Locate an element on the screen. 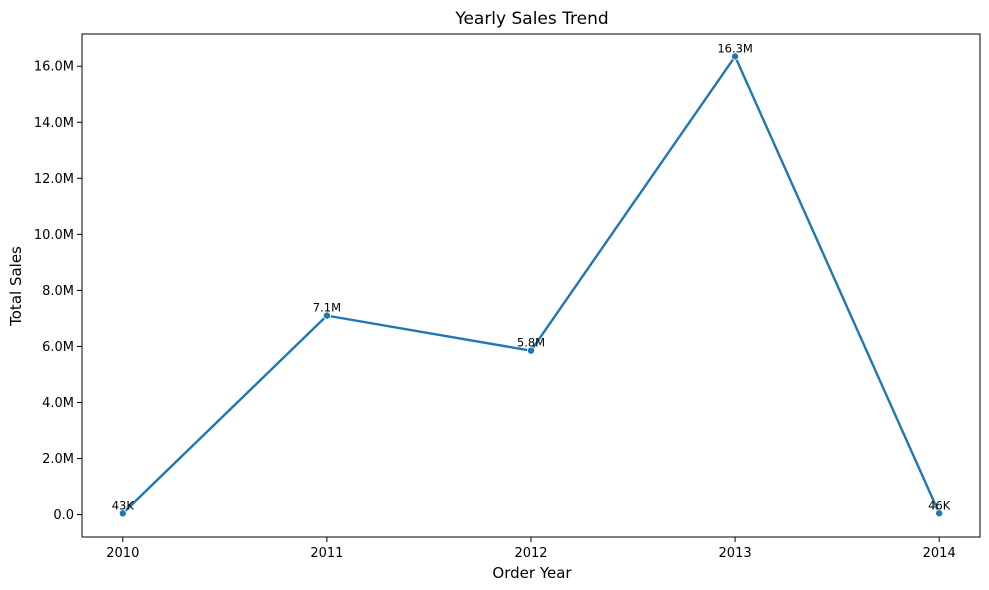 Image resolution: width=989 pixels, height=590 pixels. y-tick-label: 4.0M is located at coordinates (58, 403).